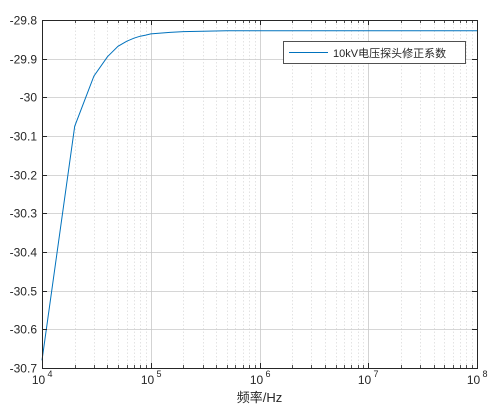 The width and height of the screenshot is (493, 410). I want to click on y-tick-label: -30.7, so click(24, 369).